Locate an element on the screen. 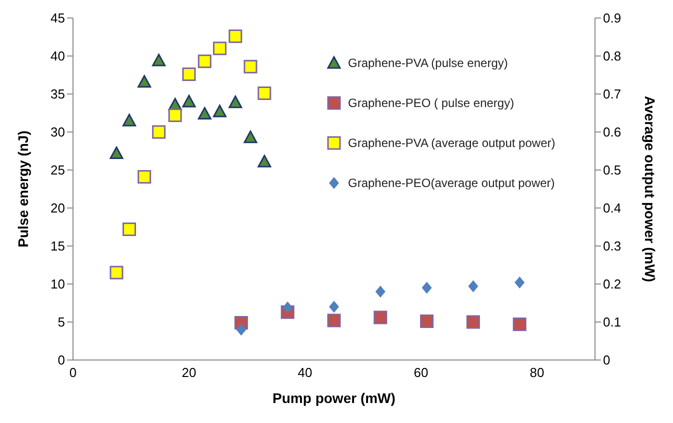 The image size is (673, 423). y-tick-label: 30 is located at coordinates (57, 132).